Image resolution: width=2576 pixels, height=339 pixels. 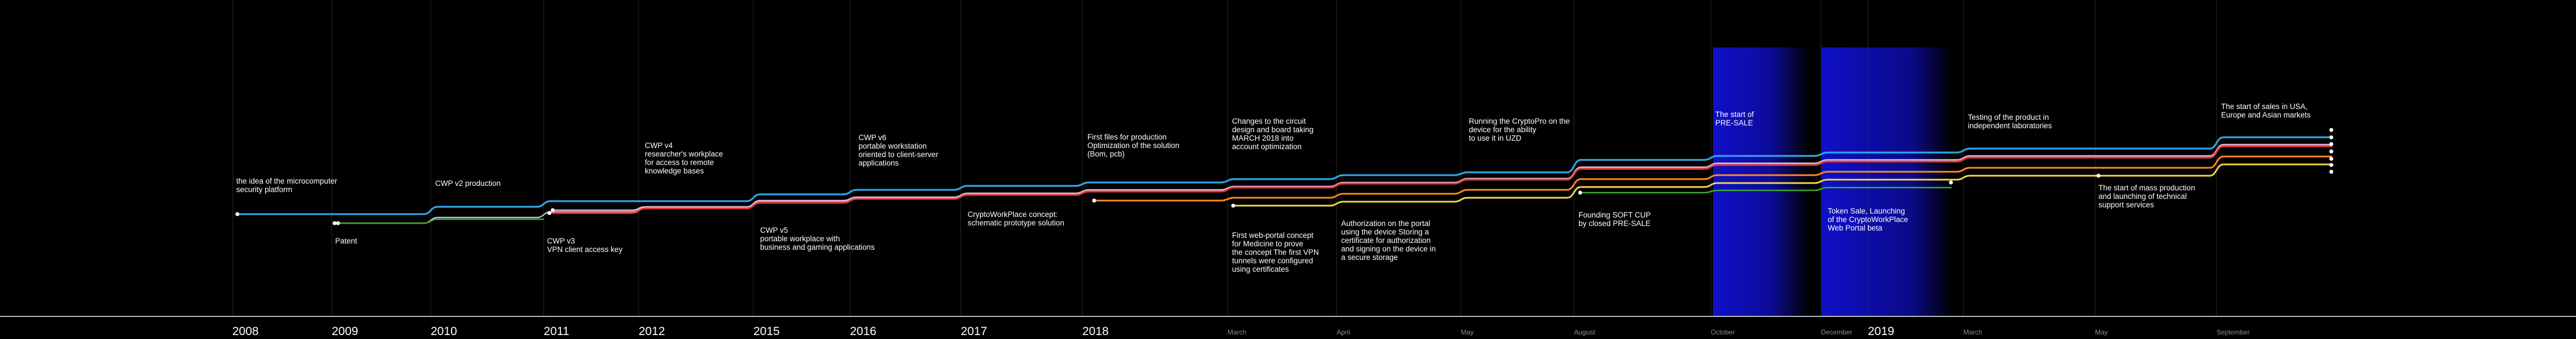 I want to click on timeline-line-orange, so click(x=1712, y=178).